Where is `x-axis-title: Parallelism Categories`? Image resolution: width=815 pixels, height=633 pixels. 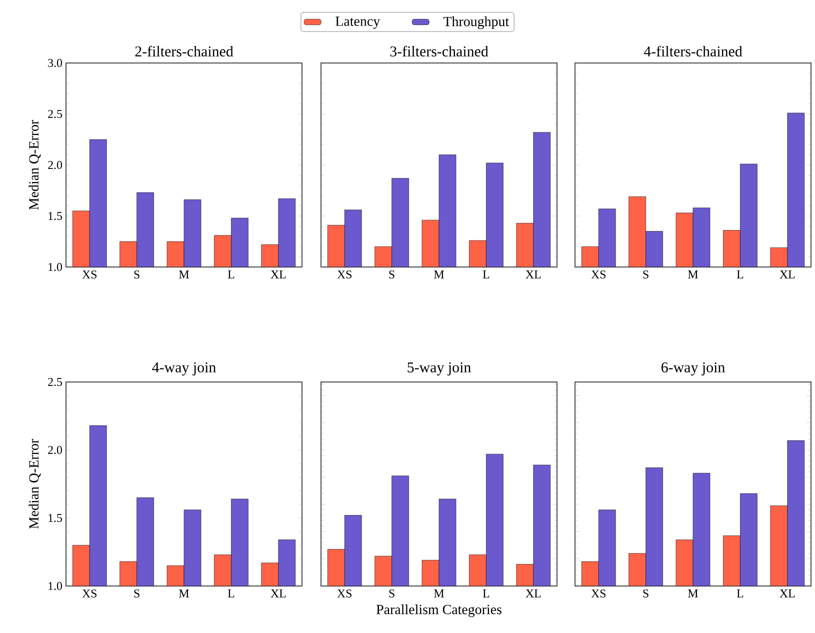 x-axis-title: Parallelism Categories is located at coordinates (439, 611).